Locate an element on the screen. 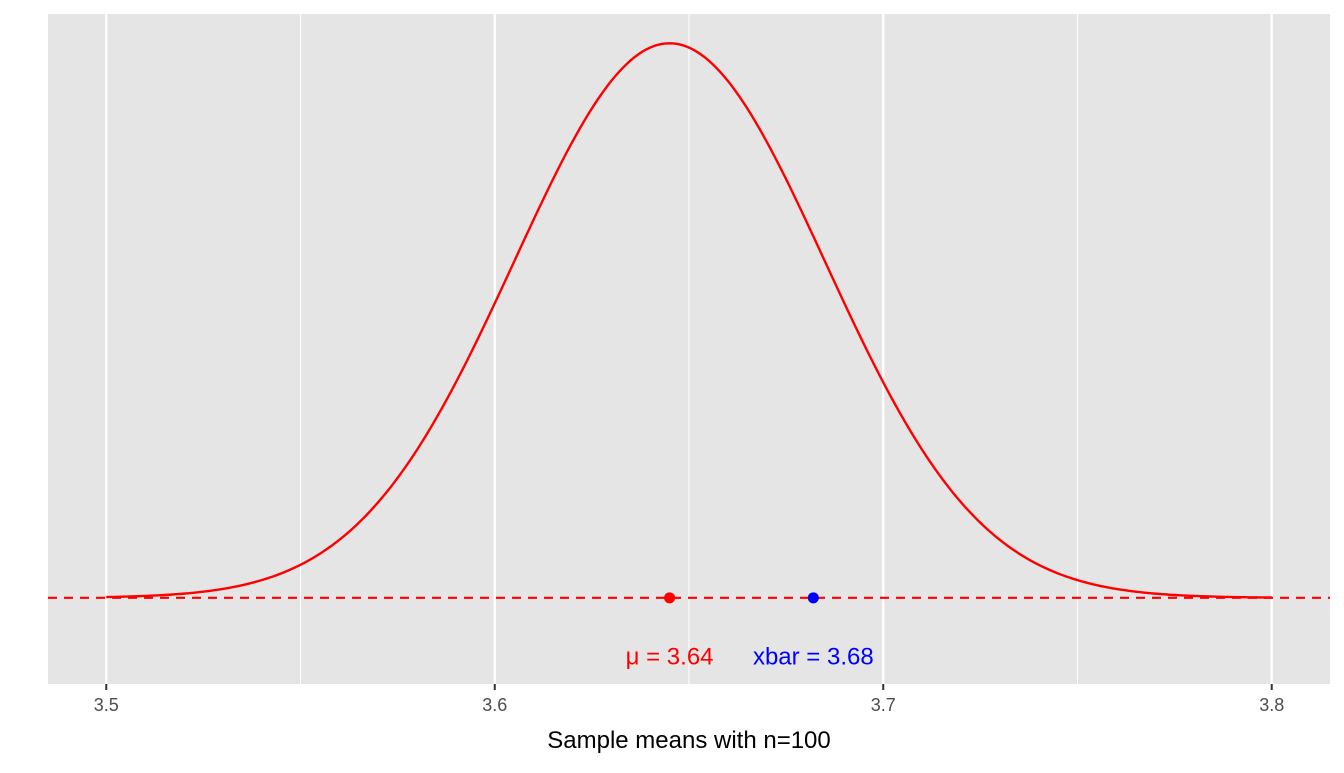 The height and width of the screenshot is (773, 1344). xbar-point is located at coordinates (813, 598).